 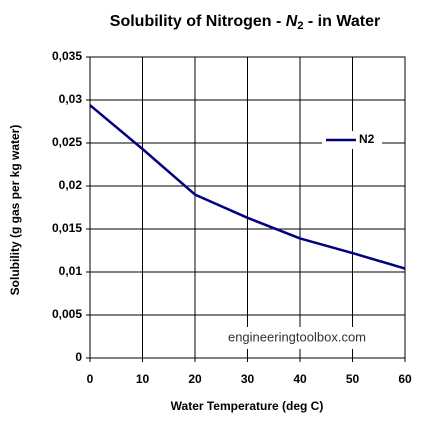 What do you see at coordinates (300, 379) in the screenshot?
I see `x-tick-label: 40` at bounding box center [300, 379].